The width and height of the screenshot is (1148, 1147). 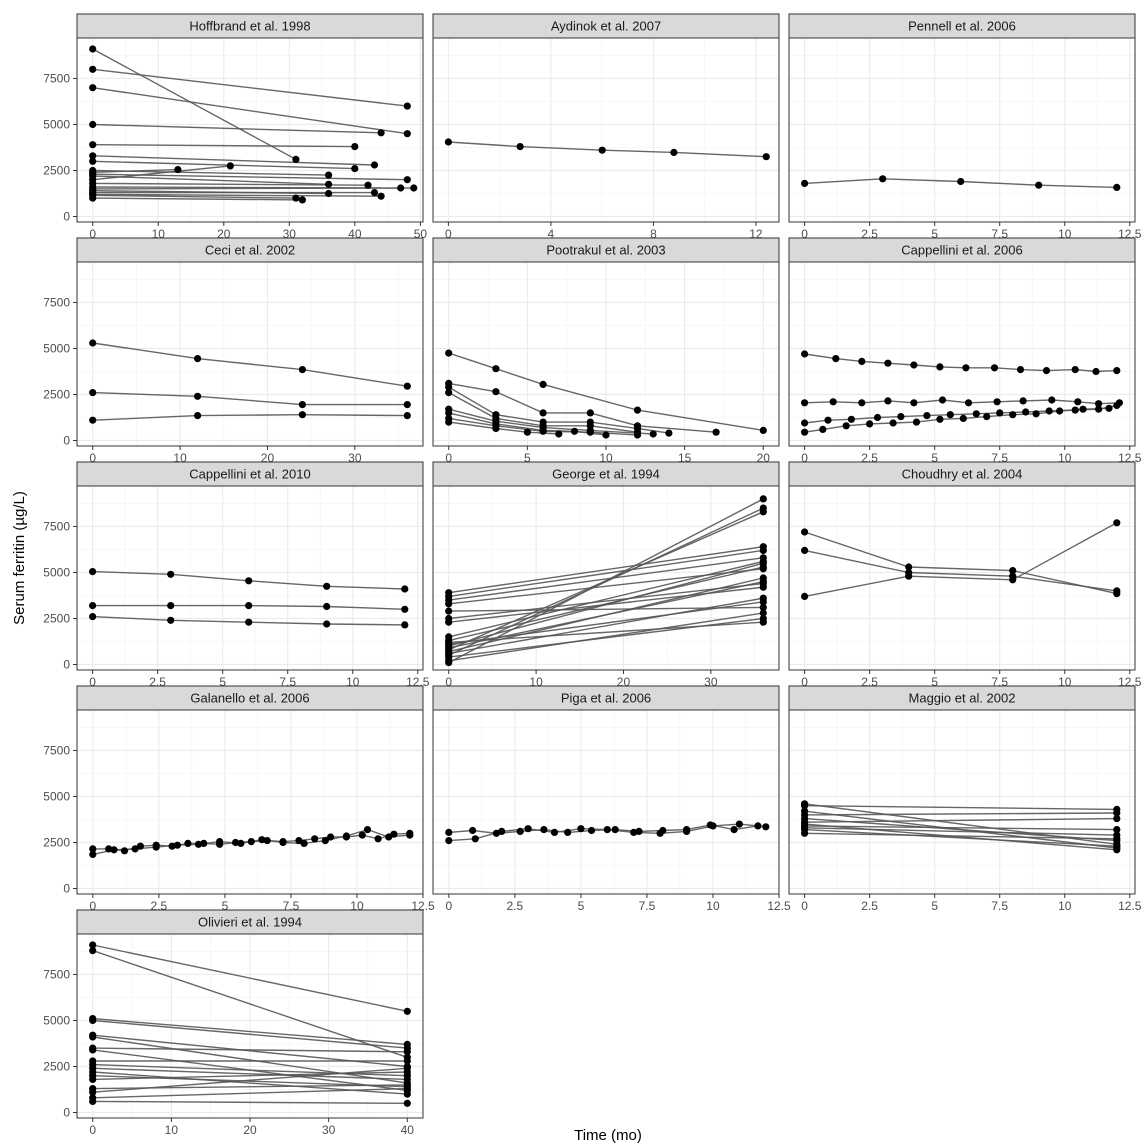 What do you see at coordinates (608, 1135) in the screenshot?
I see `x-axis-title: Time (mo)` at bounding box center [608, 1135].